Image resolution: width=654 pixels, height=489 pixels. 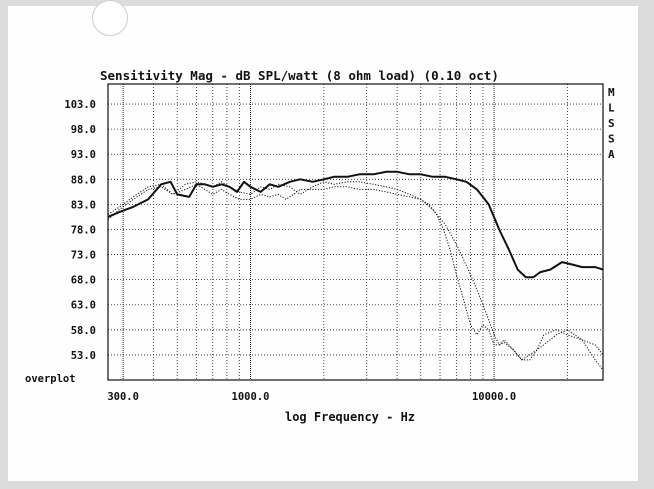 I want to click on x-tick-label: 300.0, so click(x=123, y=397).